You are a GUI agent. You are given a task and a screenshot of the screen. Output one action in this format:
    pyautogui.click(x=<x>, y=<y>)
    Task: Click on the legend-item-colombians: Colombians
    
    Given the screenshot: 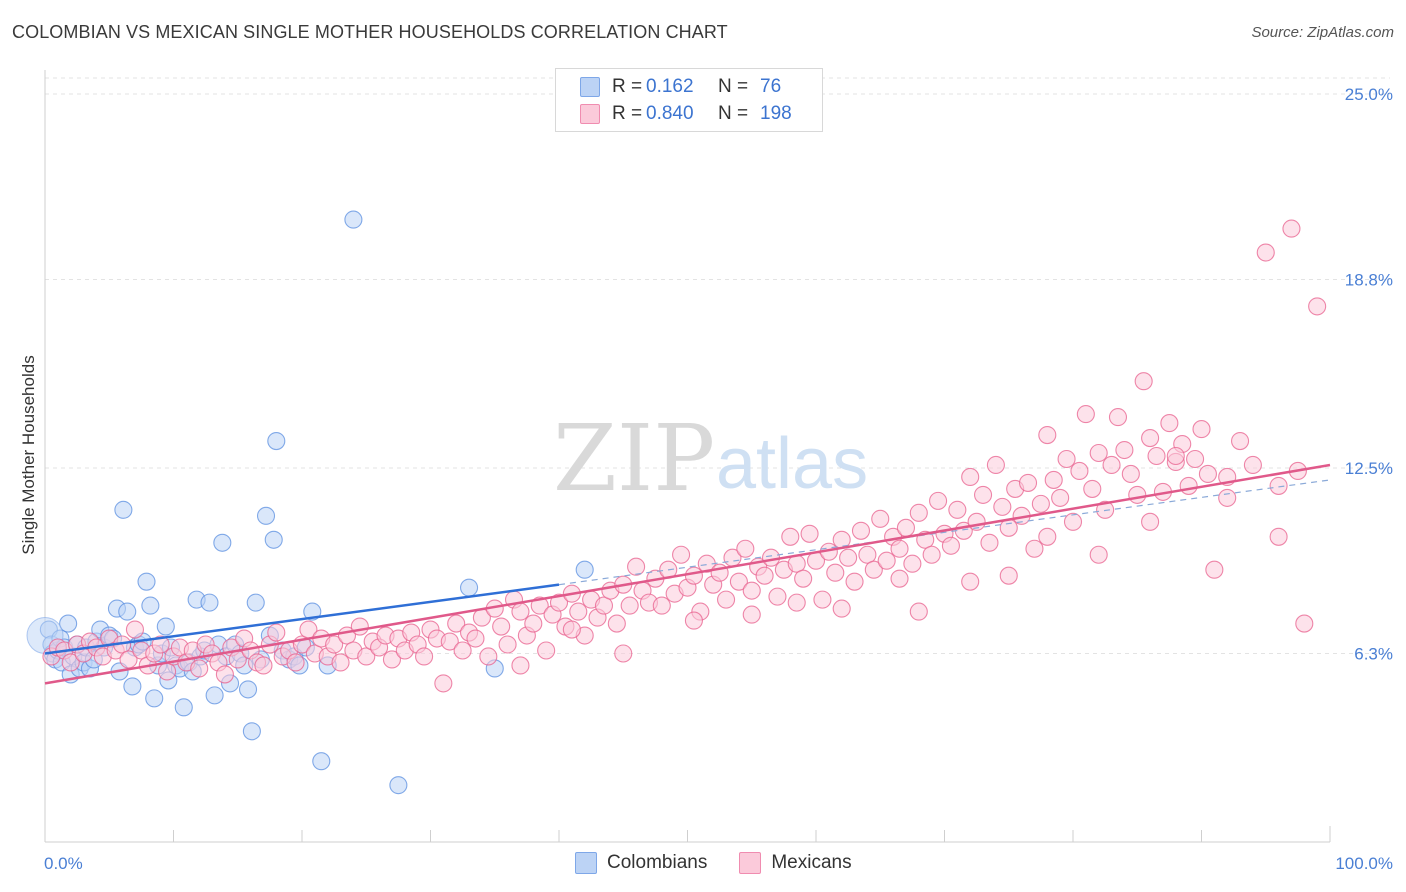 What is the action you would take?
    pyautogui.click(x=641, y=863)
    